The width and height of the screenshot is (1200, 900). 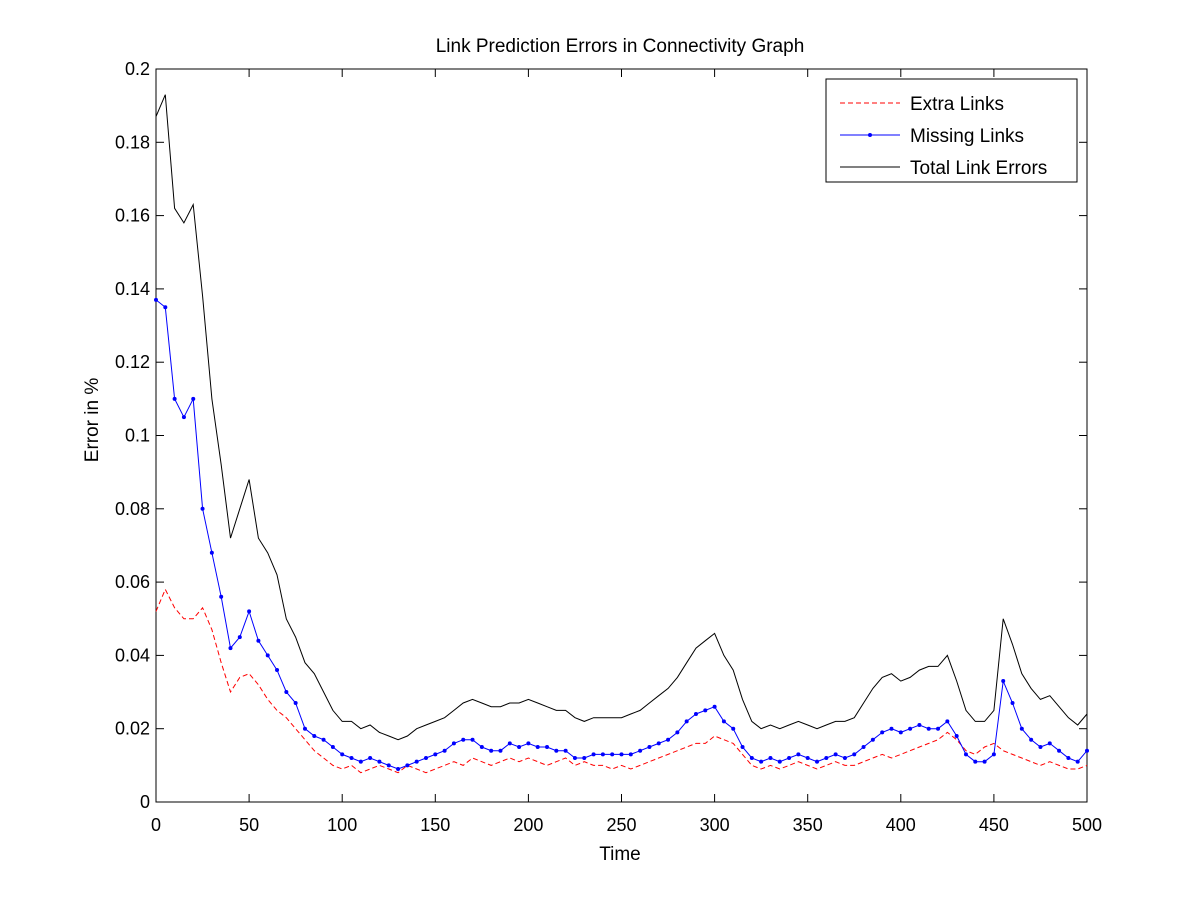 What do you see at coordinates (132, 582) in the screenshot?
I see `y-tick-label: 0.06` at bounding box center [132, 582].